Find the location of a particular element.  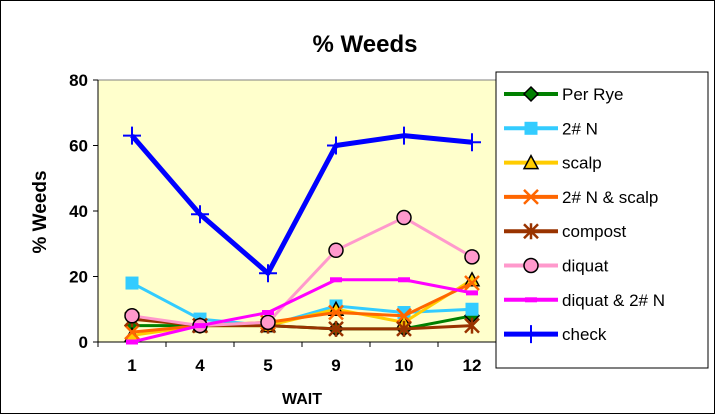

legend-item-2-n: 2# N is located at coordinates (551, 128).